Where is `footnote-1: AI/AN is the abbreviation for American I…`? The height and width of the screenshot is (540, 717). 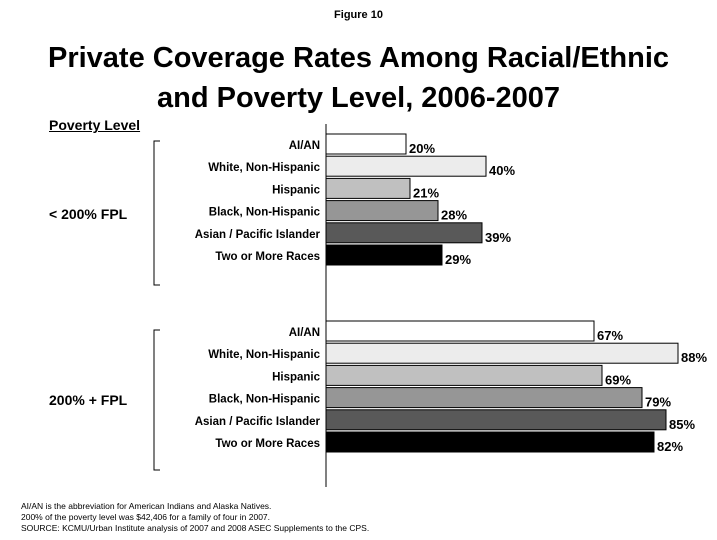
footnote-1: AI/AN is the abbreviation for American I… is located at coordinates (146, 506).